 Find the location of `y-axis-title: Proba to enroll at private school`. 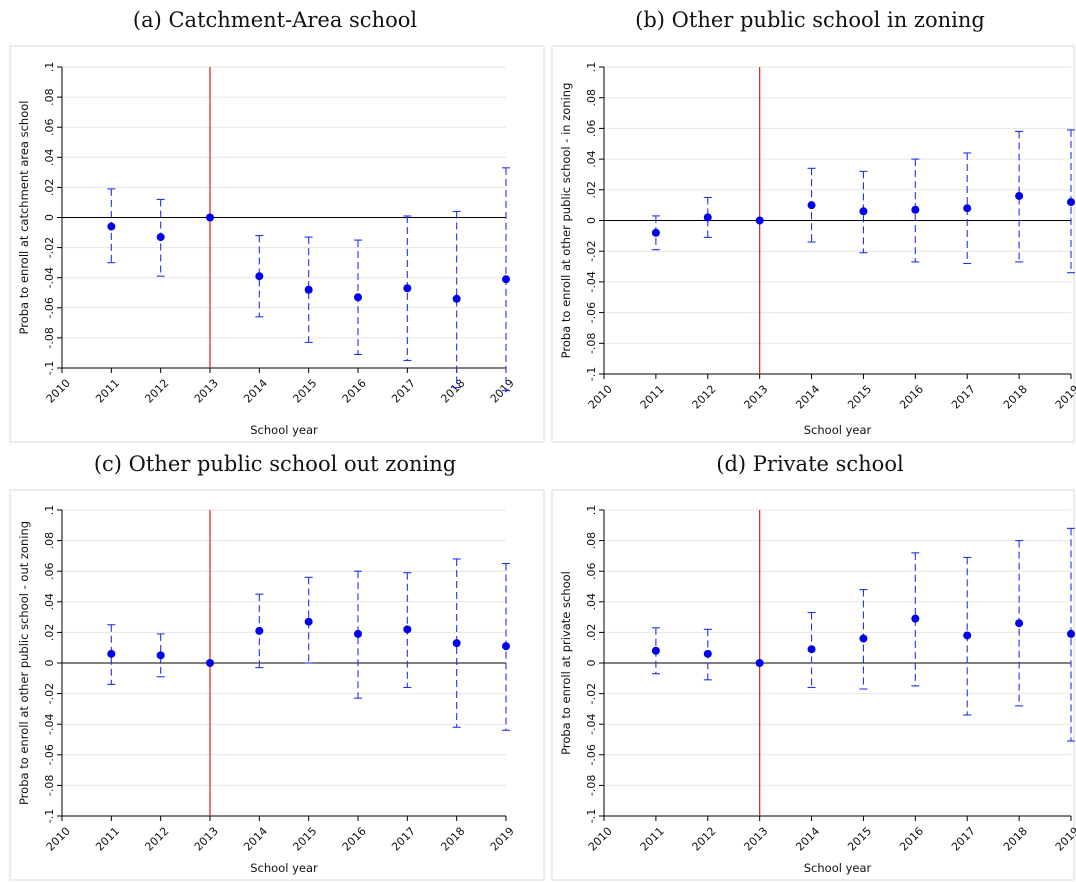

y-axis-title: Proba to enroll at private school is located at coordinates (566, 663).